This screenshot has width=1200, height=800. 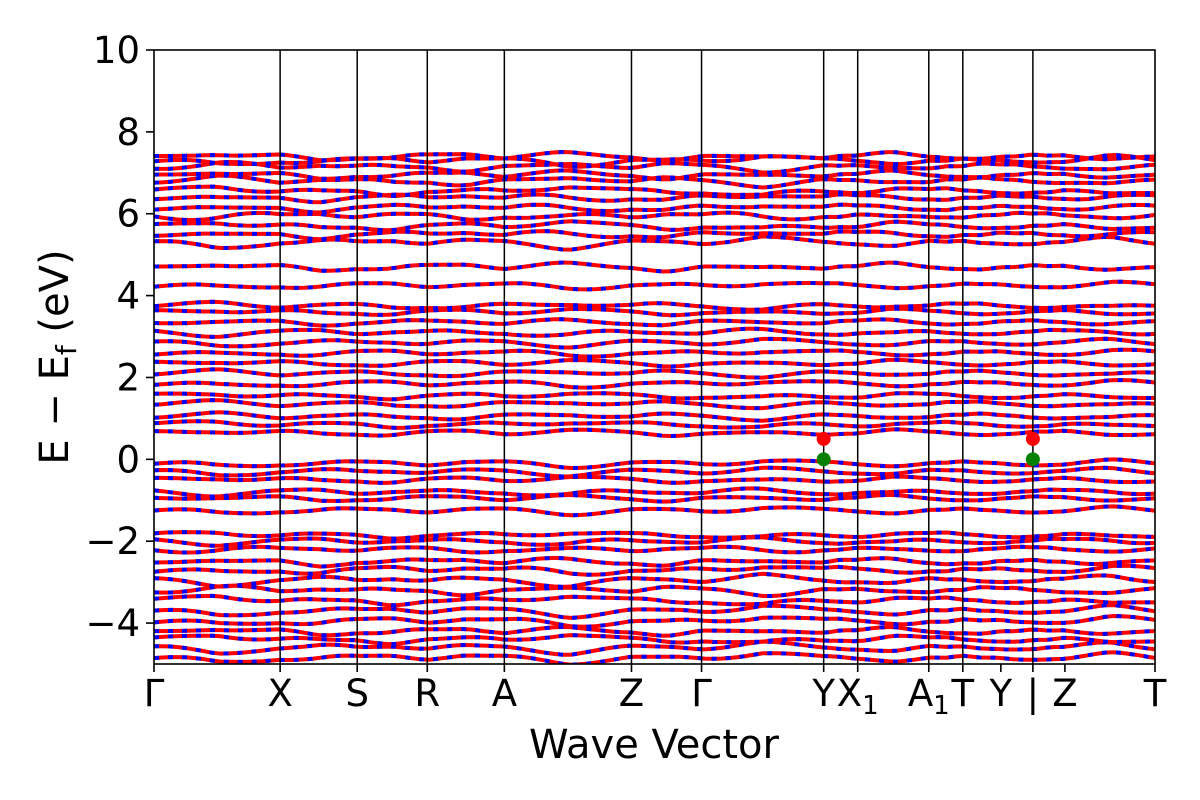 What do you see at coordinates (1064, 693) in the screenshot?
I see `x-tick-label-13: Z` at bounding box center [1064, 693].